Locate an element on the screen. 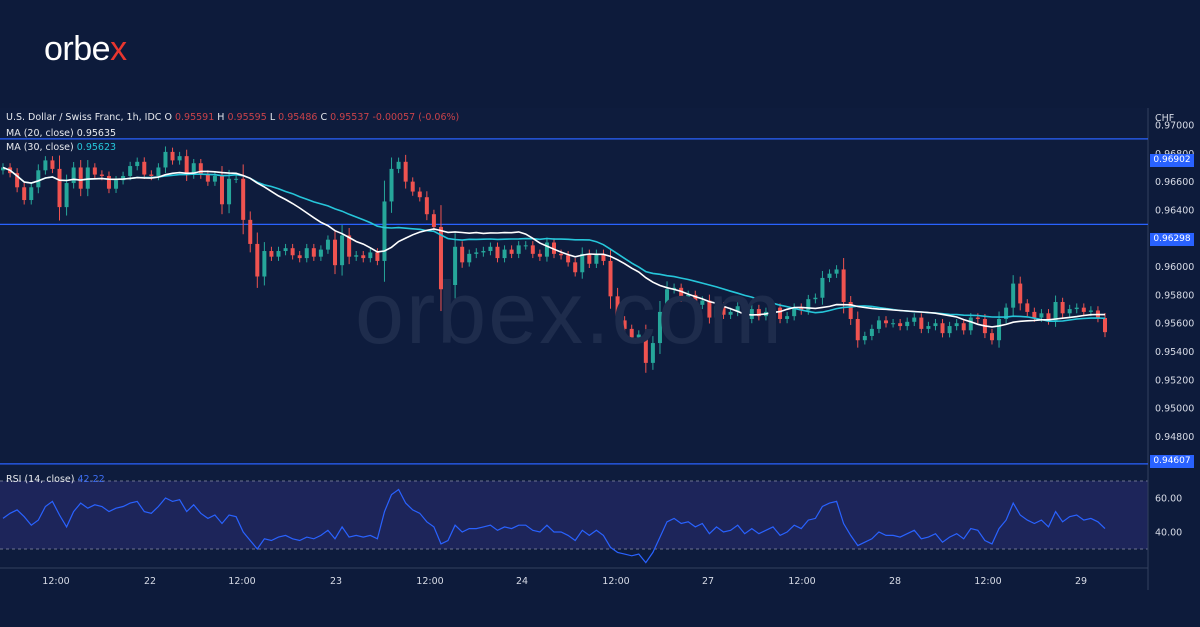 This screenshot has width=1200, height=627. x-tick-label: 27 is located at coordinates (708, 581).